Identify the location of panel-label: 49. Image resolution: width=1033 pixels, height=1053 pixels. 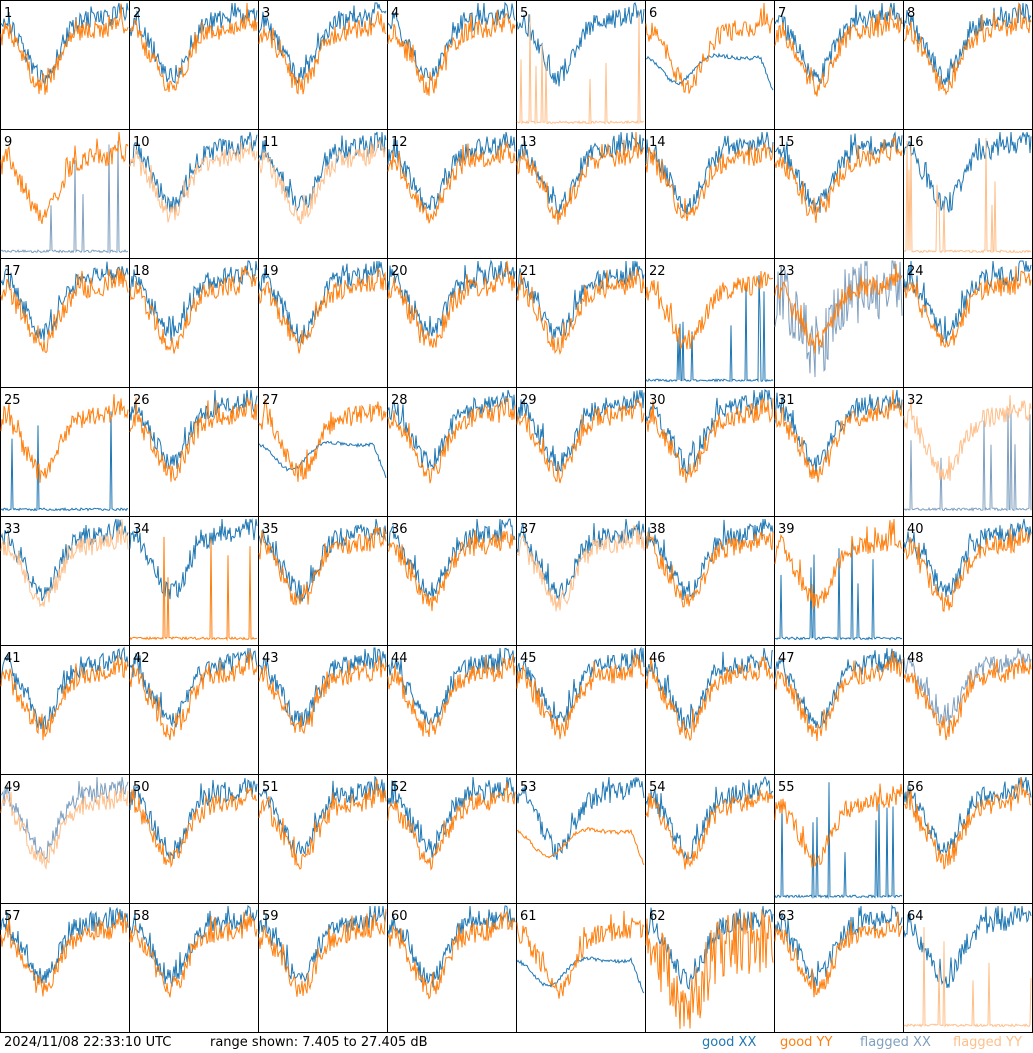
(12, 787).